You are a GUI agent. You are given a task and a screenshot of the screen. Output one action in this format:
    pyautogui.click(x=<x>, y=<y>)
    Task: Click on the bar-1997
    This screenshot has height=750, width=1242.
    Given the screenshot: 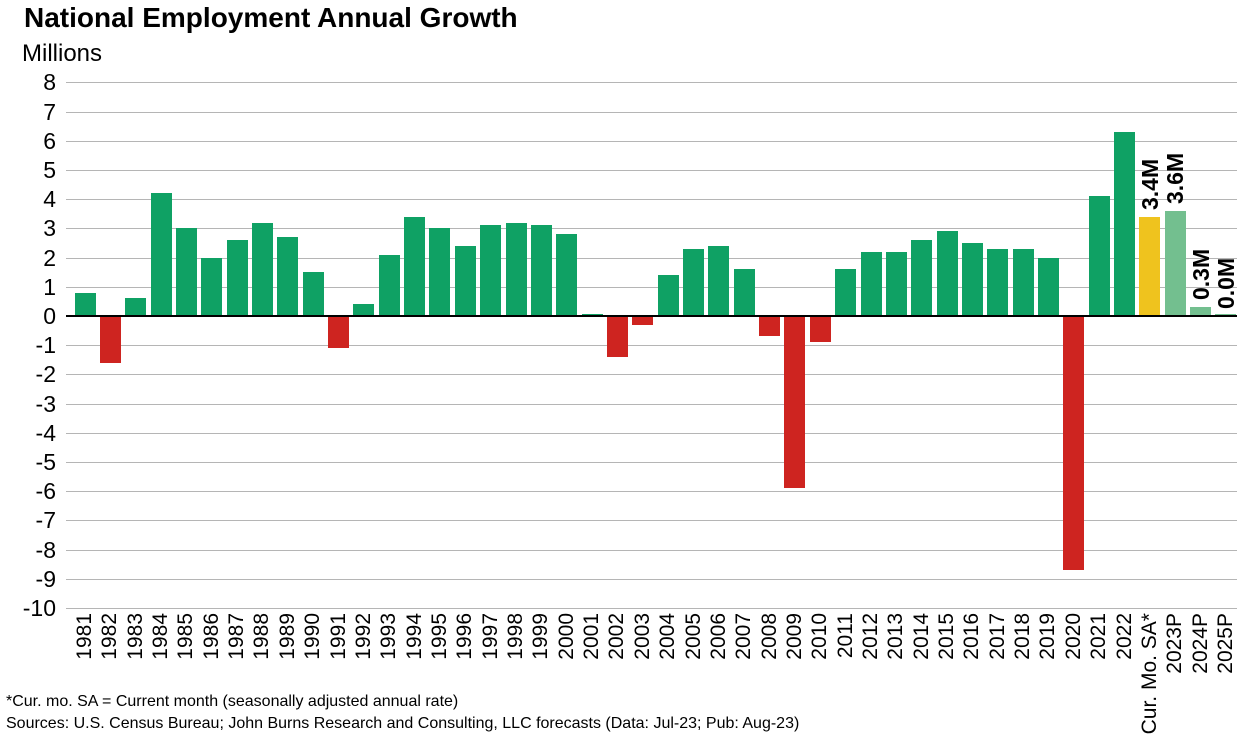 What is the action you would take?
    pyautogui.click(x=490, y=270)
    